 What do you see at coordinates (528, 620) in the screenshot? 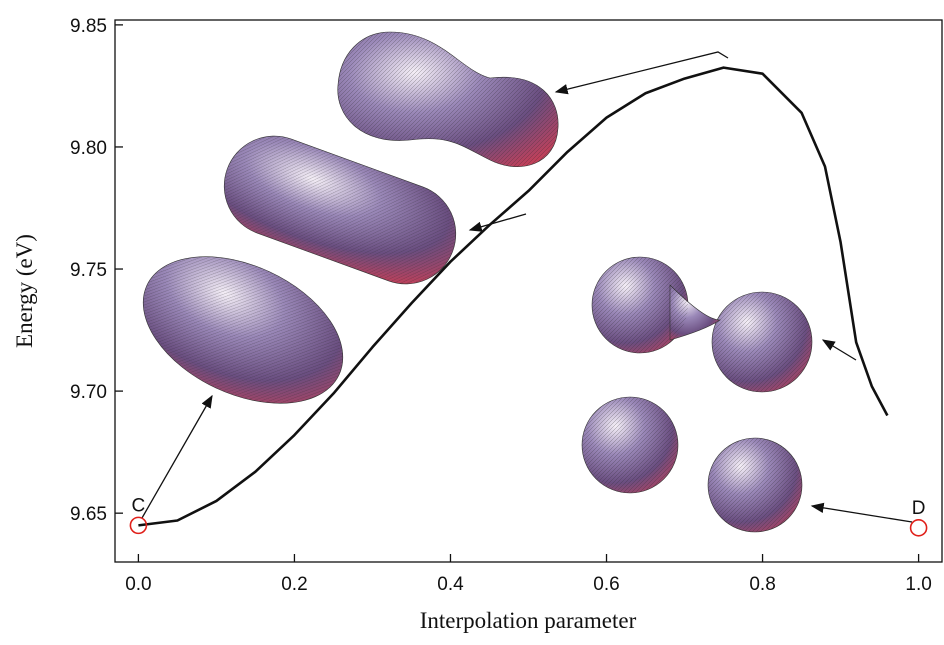
I see `x-axis-title: Interpolation parameter` at bounding box center [528, 620].